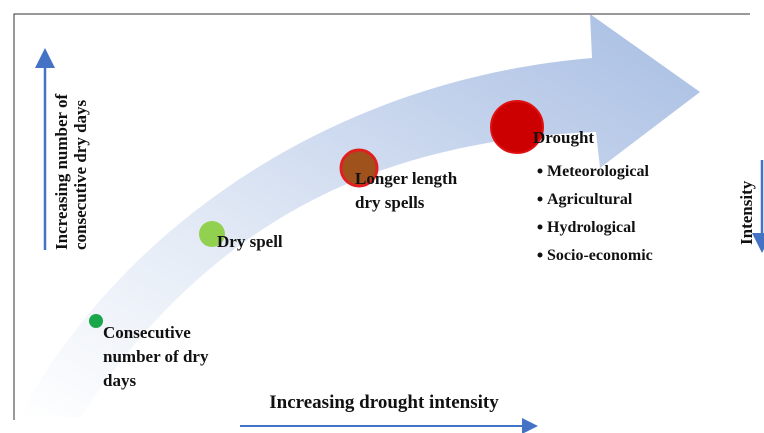  Describe the element at coordinates (156, 356) in the screenshot. I see `stage-label: number of dry` at that location.